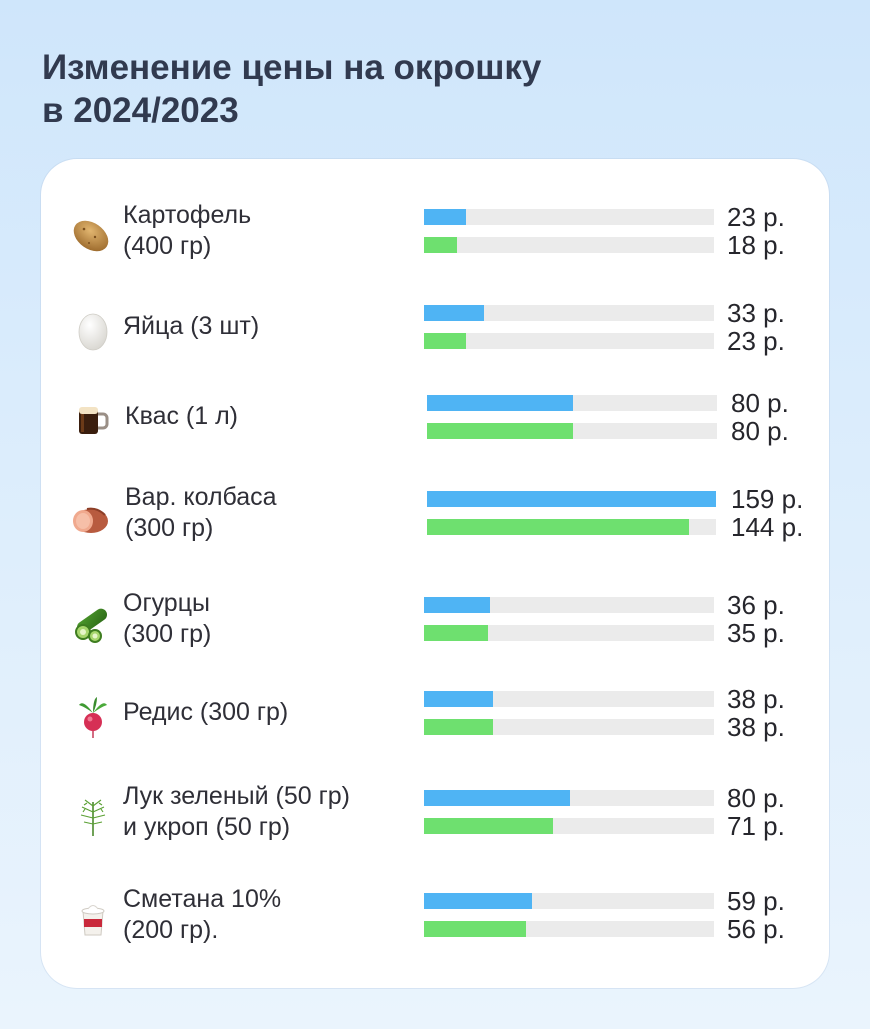 This screenshot has height=1029, width=870. What do you see at coordinates (756, 901) in the screenshot?
I see `price-2024-label: 59 р.` at bounding box center [756, 901].